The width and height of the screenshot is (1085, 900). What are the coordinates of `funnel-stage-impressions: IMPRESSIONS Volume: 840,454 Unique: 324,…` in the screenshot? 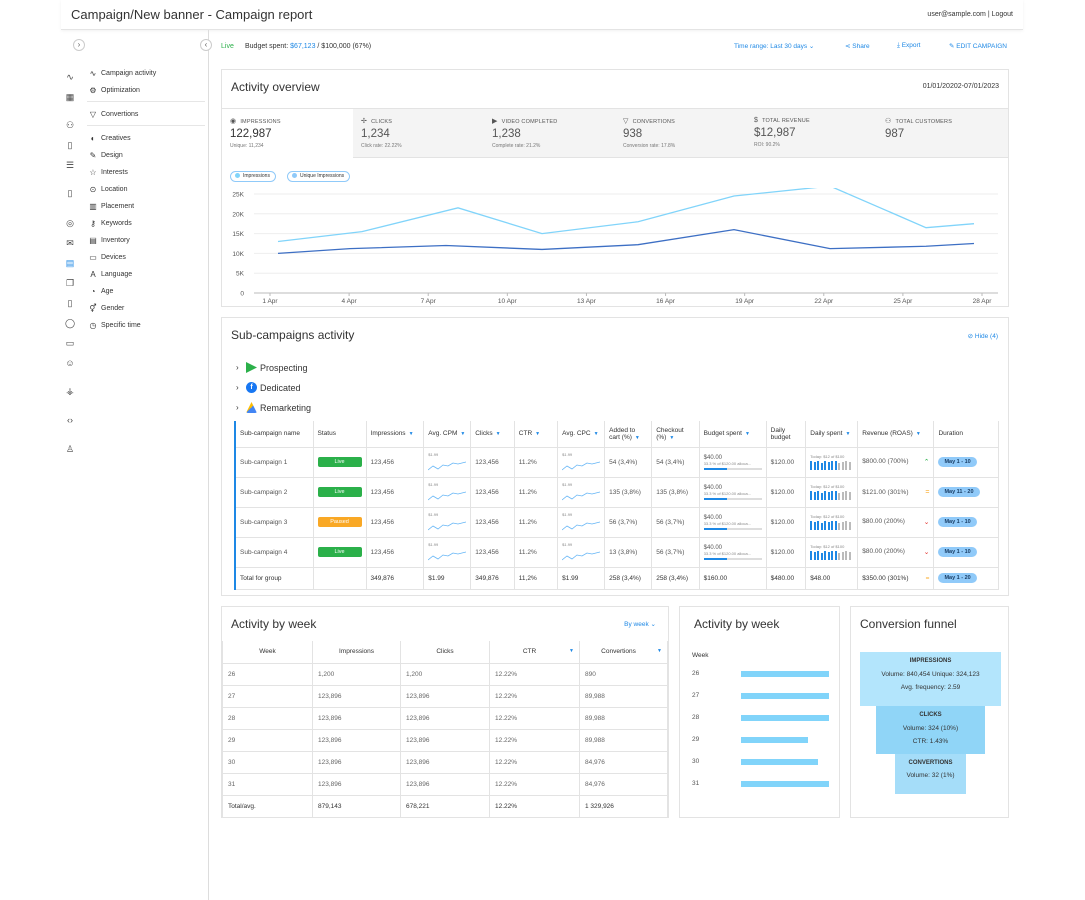 It's located at (930, 679).